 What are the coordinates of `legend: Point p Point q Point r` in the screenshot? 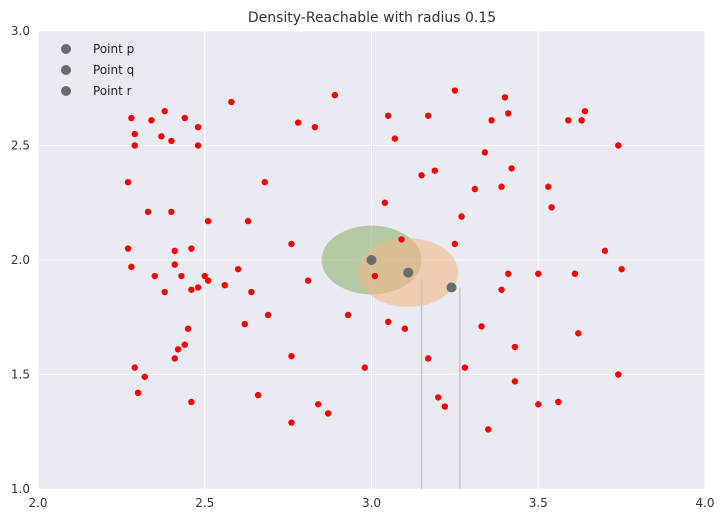 It's located at (97, 70).